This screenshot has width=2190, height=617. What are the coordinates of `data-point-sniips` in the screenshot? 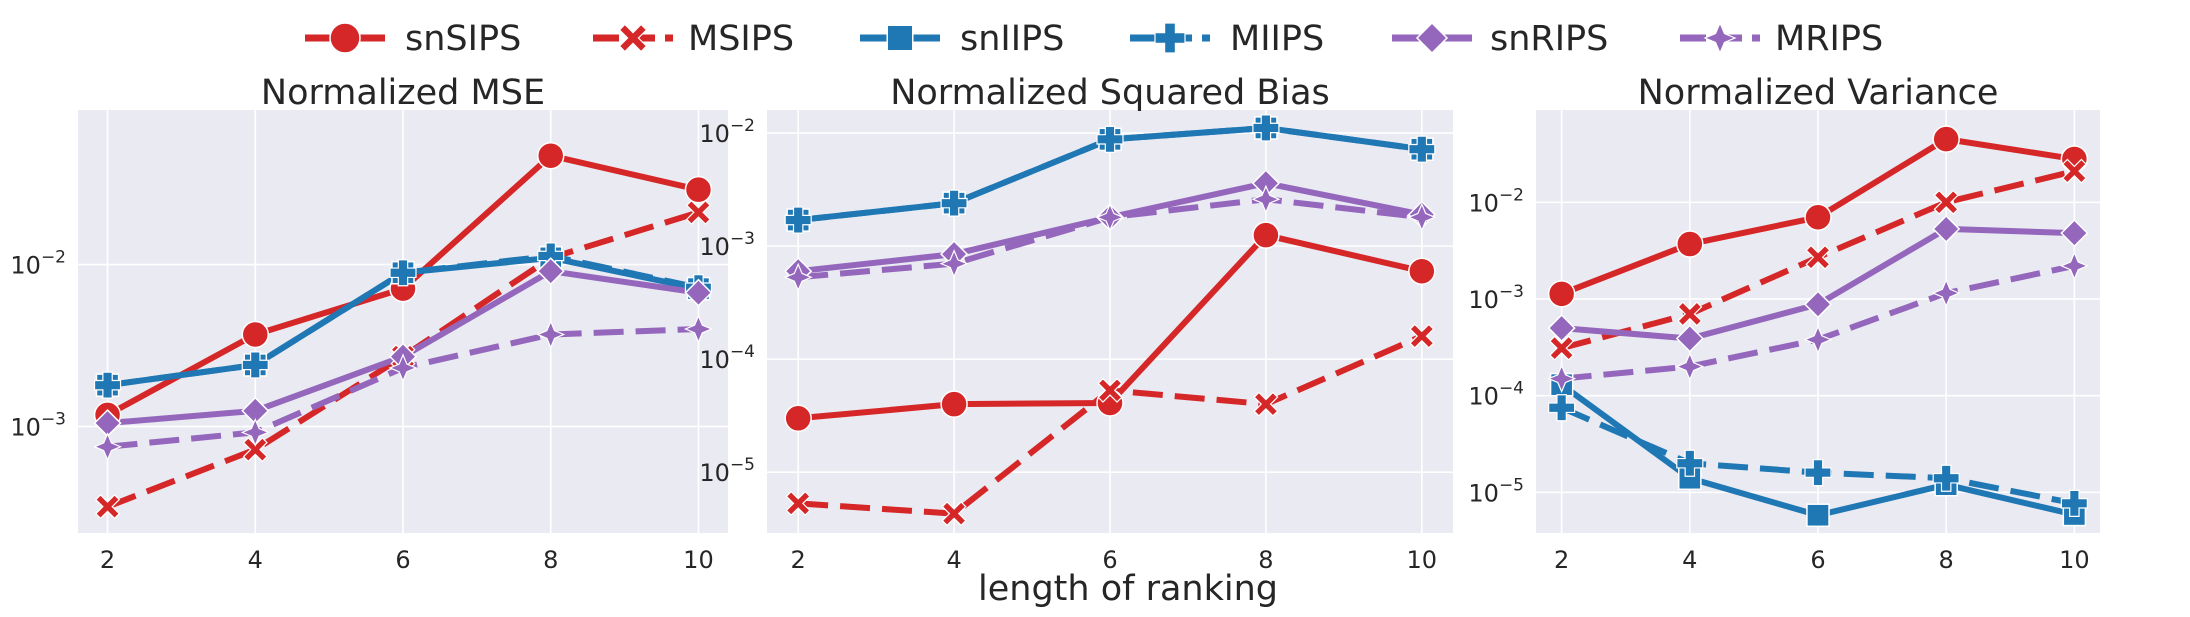 It's located at (1818, 515).